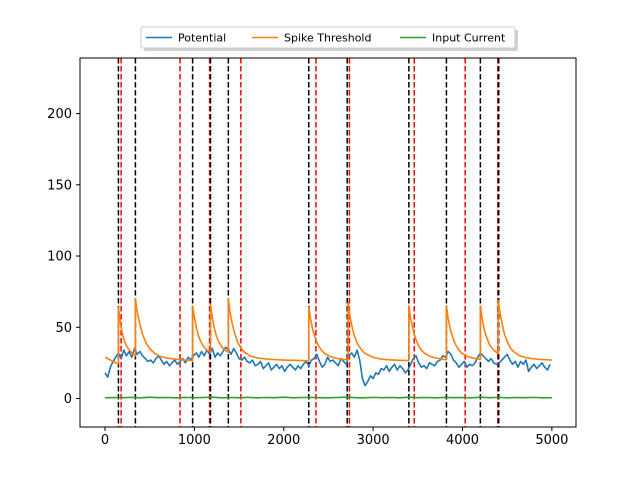 This screenshot has width=640, height=480. What do you see at coordinates (68, 399) in the screenshot?
I see `y-tick-label: 0` at bounding box center [68, 399].